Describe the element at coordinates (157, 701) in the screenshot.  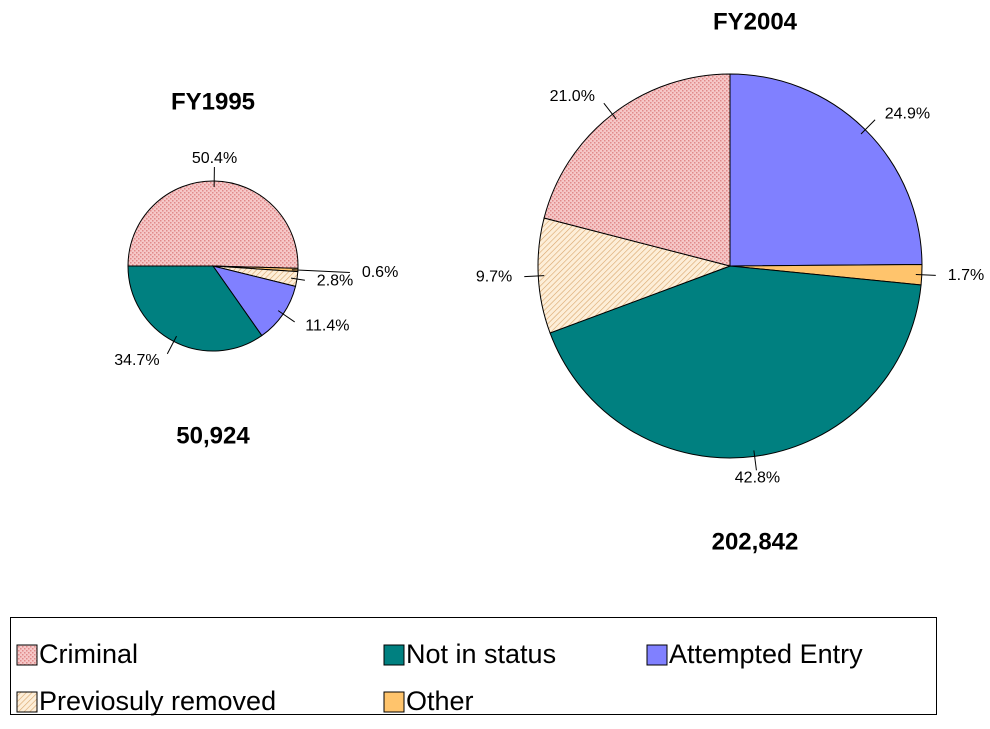
I see `legend-label: Previosuly removed` at that location.